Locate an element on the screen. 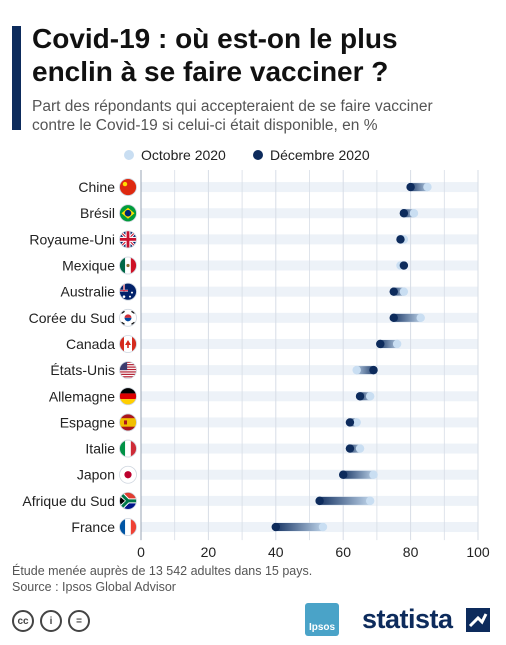  category-label-2: Royaume-Uni is located at coordinates (72, 239).